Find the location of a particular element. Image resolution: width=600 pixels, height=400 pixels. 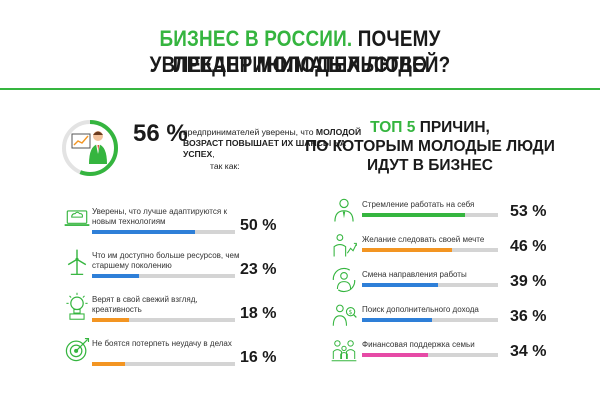

change-direction-icon is located at coordinates (344, 280).